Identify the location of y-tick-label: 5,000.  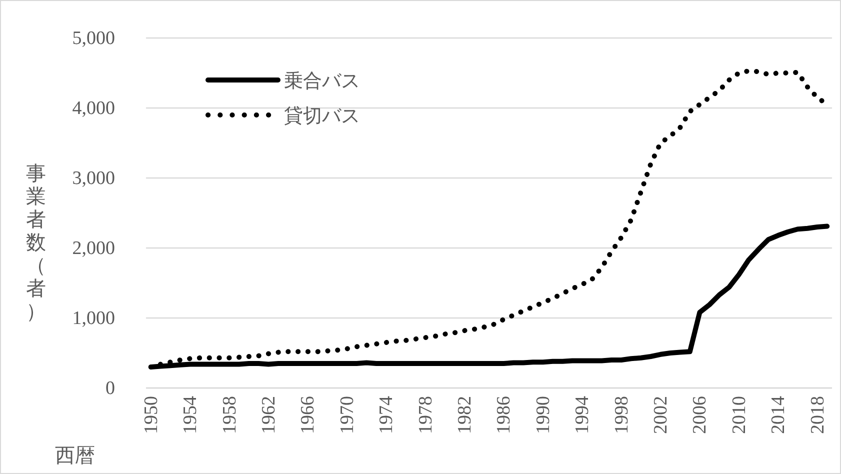
(93, 38).